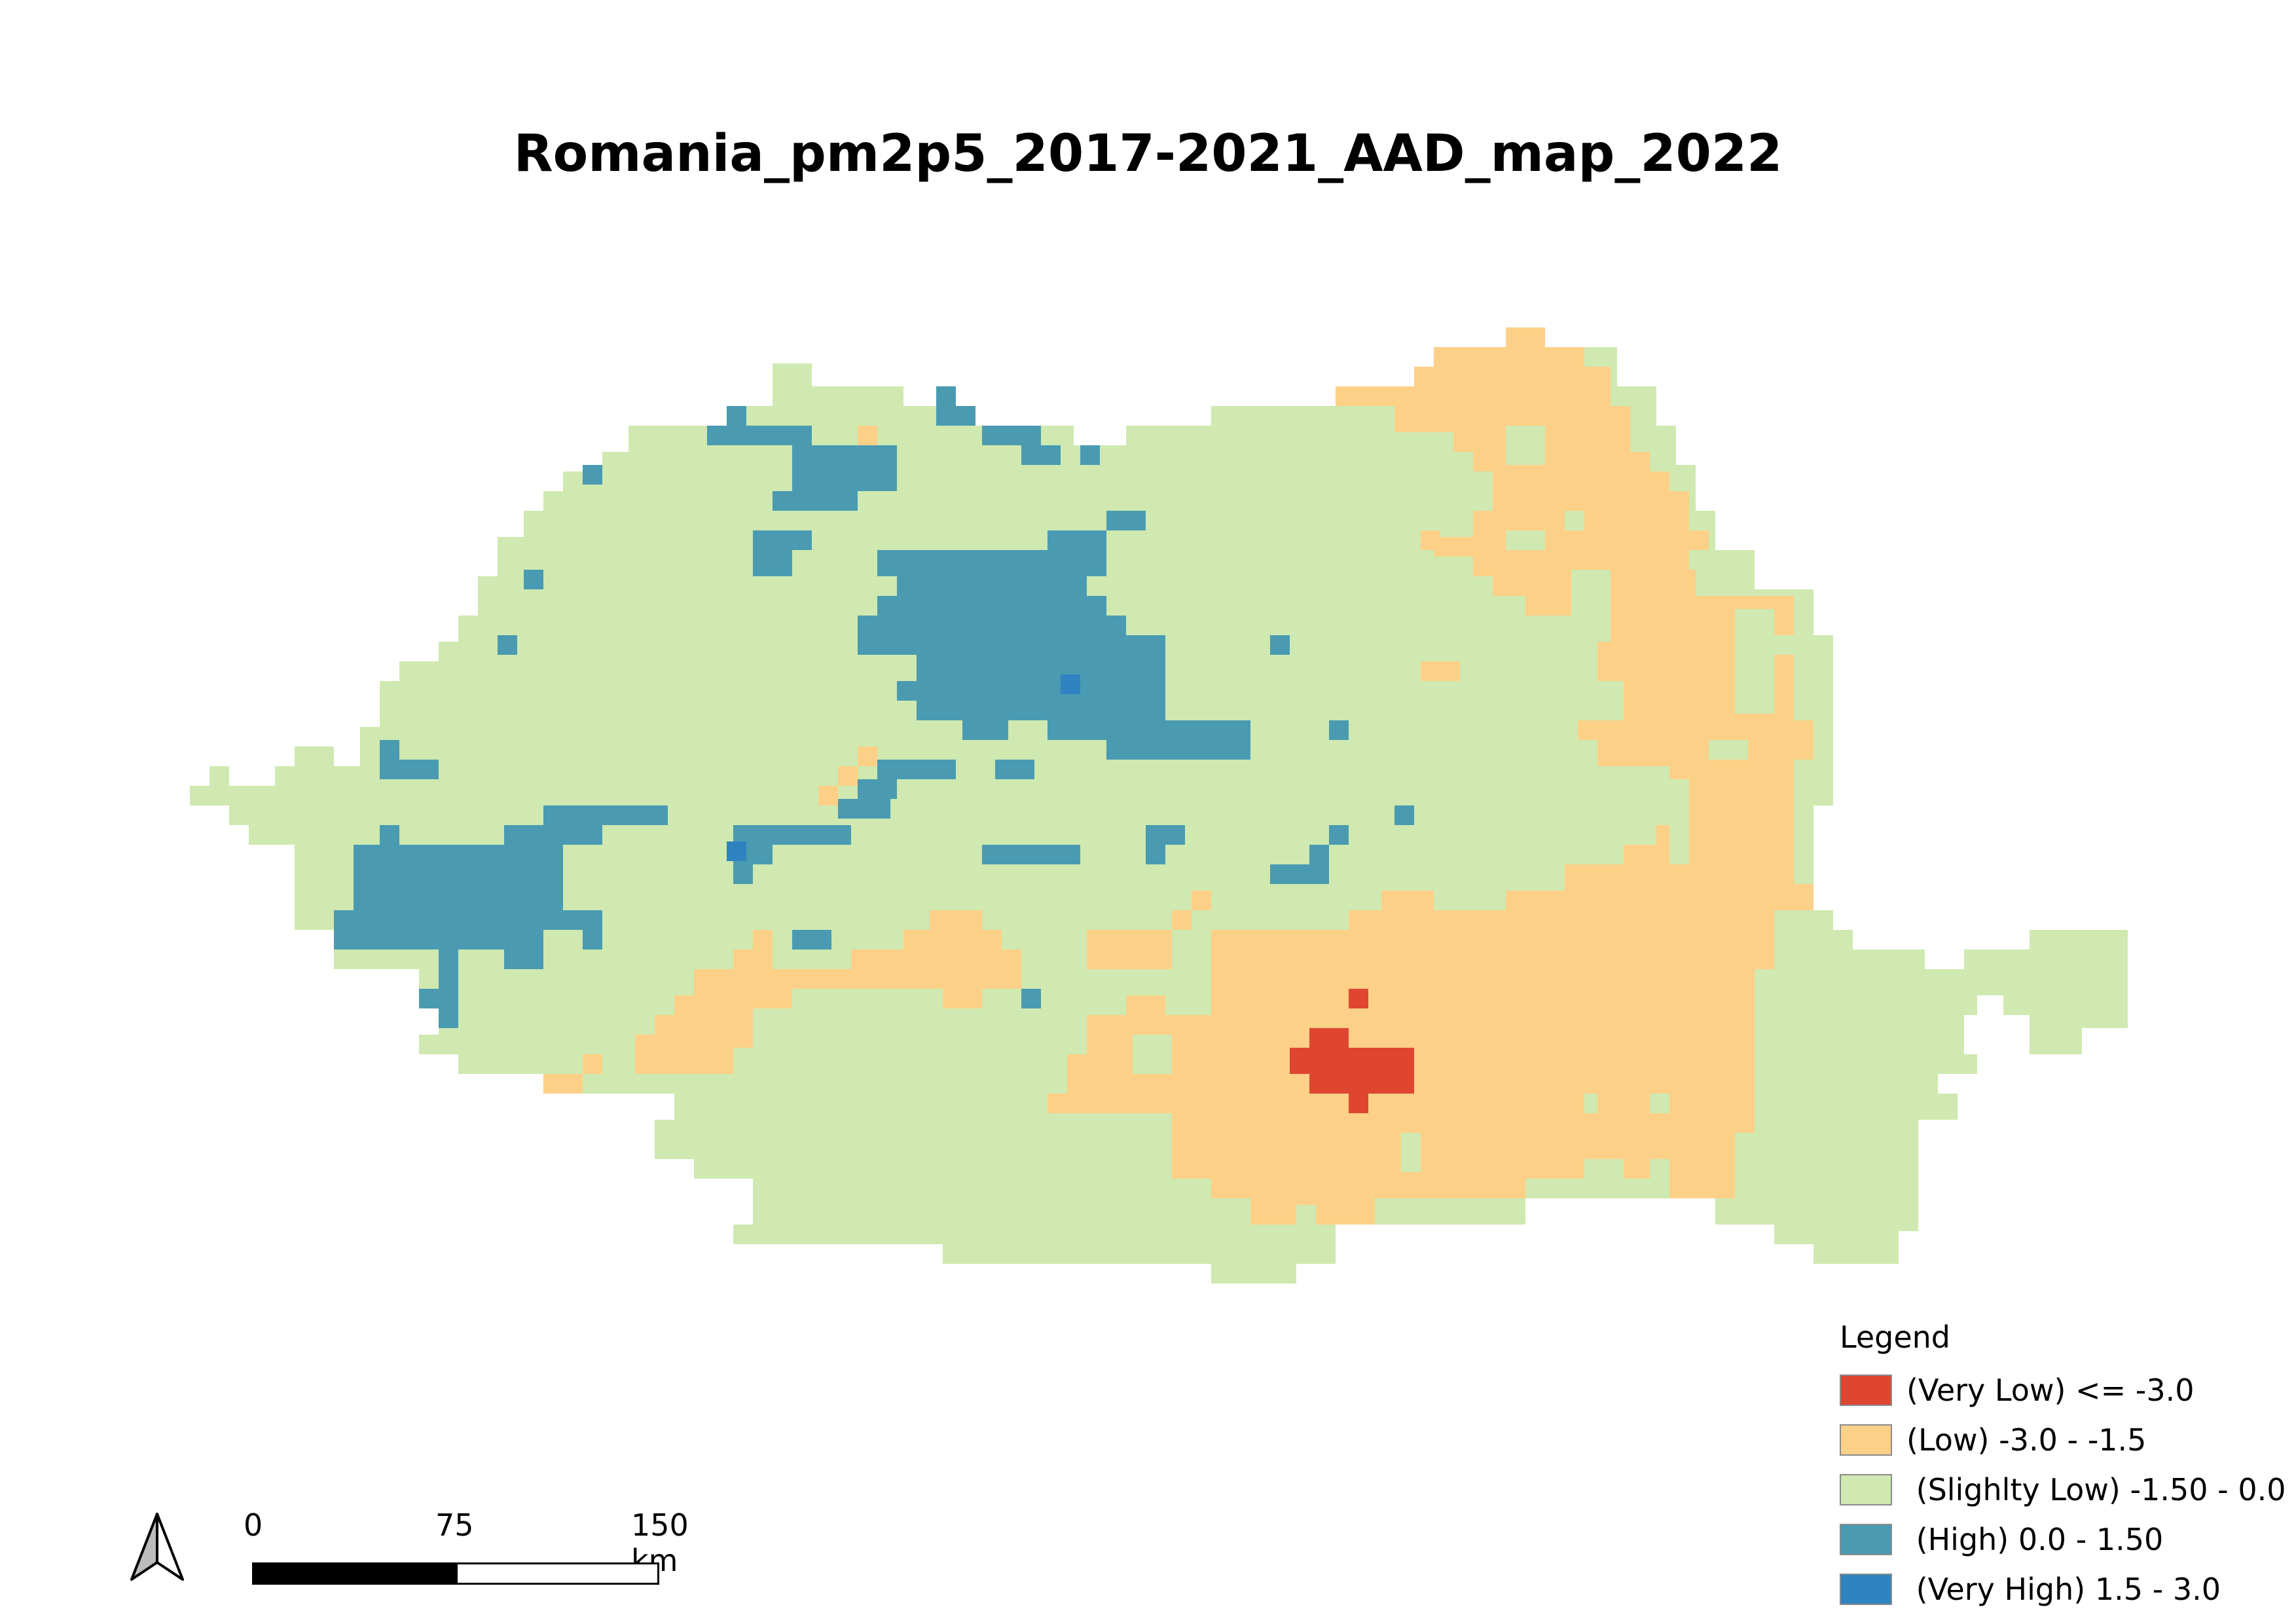 This screenshot has width=2296, height=1624. I want to click on high-region-west, so click(501, 916).